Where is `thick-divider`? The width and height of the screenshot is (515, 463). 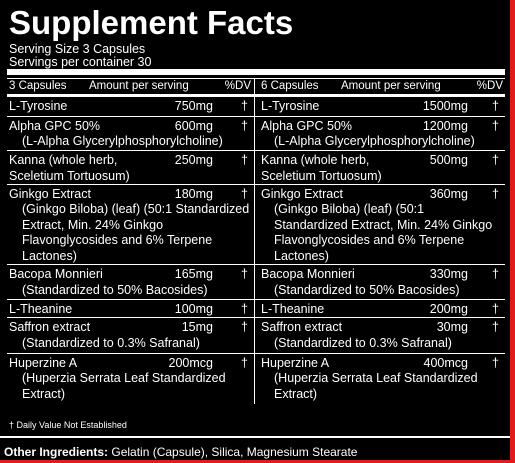
thick-divider is located at coordinates (256, 72).